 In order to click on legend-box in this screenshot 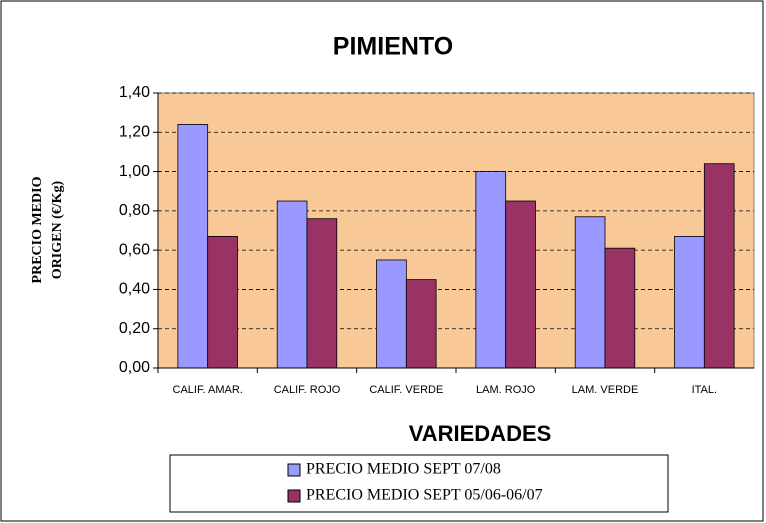, I will do `click(419, 483)`.